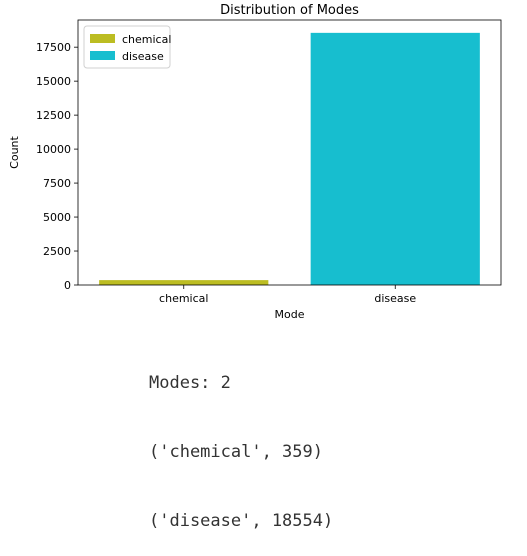 The width and height of the screenshot is (527, 556). I want to click on x-tick-label-chemical: chemical, so click(183, 298).